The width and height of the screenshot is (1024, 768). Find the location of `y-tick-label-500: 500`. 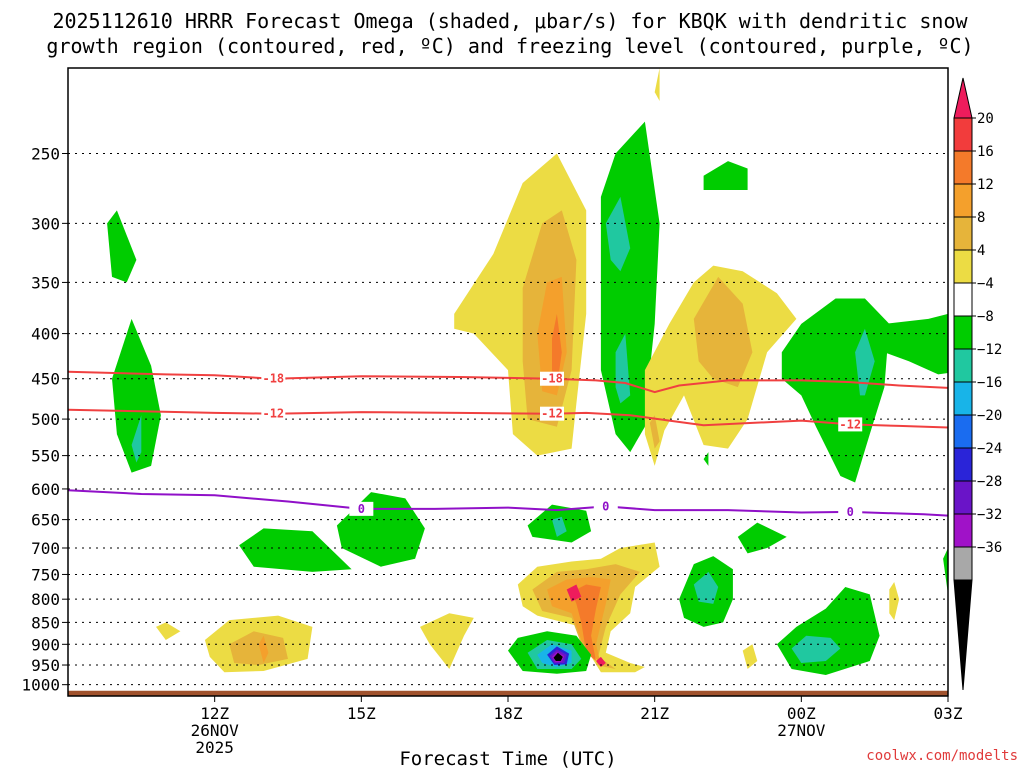

y-tick-label-500: 500 is located at coordinates (45, 419).